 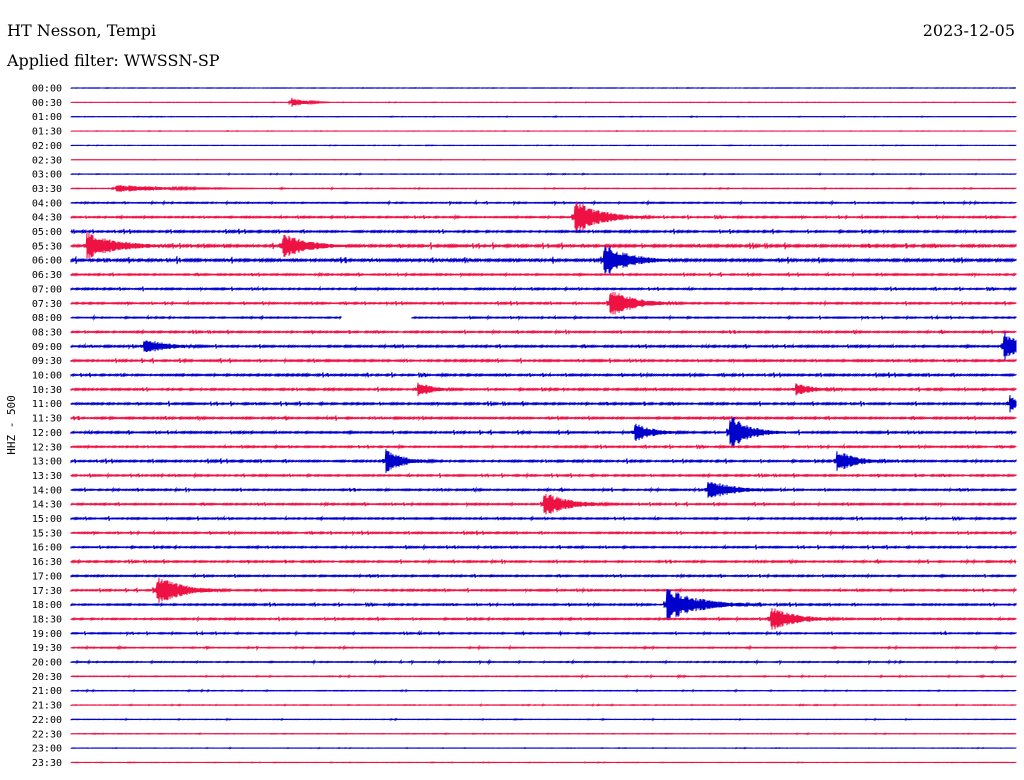 What do you see at coordinates (47, 591) in the screenshot?
I see `row-label: 17:30` at bounding box center [47, 591].